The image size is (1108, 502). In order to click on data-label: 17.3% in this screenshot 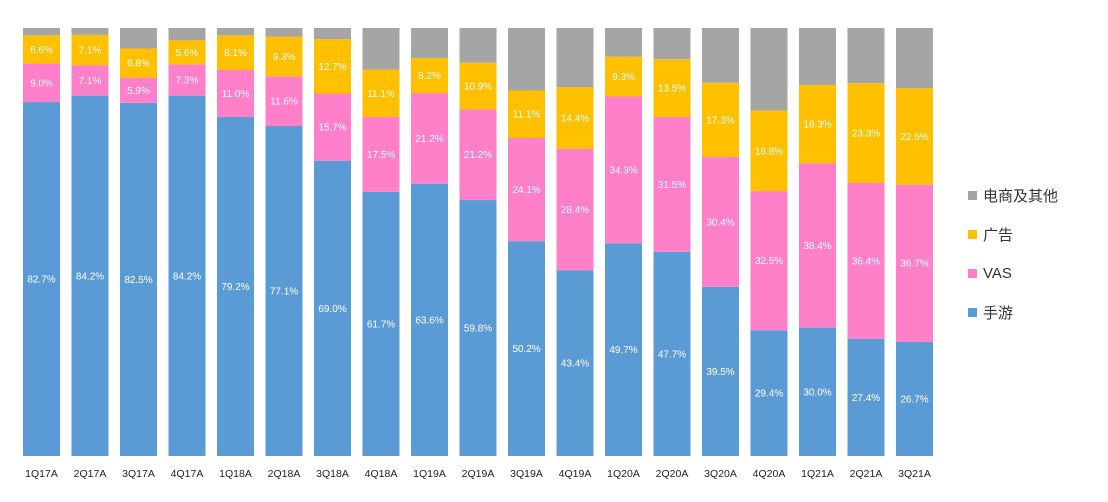, I will do `click(720, 120)`.